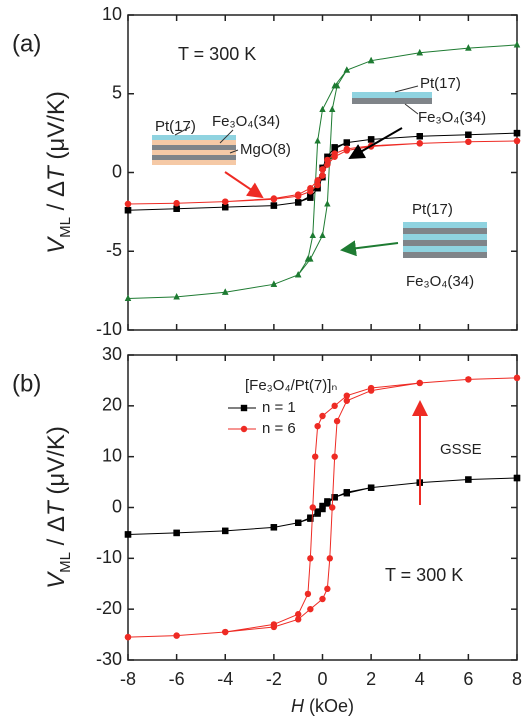 The height and width of the screenshot is (723, 528). What do you see at coordinates (177, 679) in the screenshot?
I see `x-tick-label: -6` at bounding box center [177, 679].